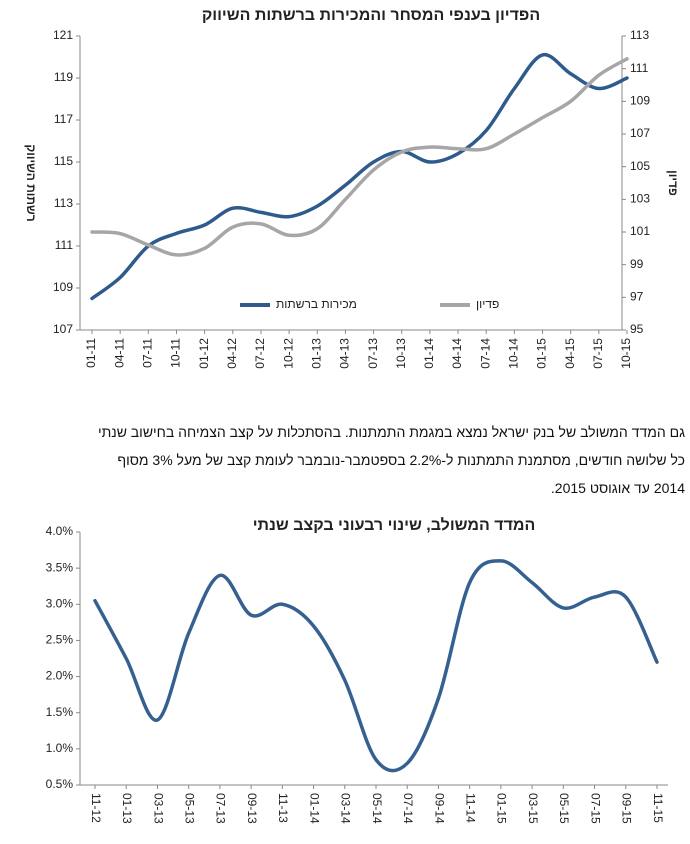 The height and width of the screenshot is (844, 690). Describe the element at coordinates (31, 182) in the screenshot. I see `y-axis-label: רשתות השיווק` at that location.